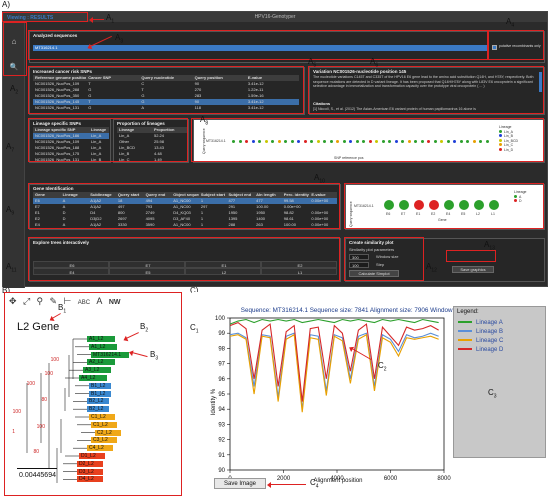 This screenshot has width=550, height=498. I want to click on column-header: Query nucleotide, so click(158, 77).